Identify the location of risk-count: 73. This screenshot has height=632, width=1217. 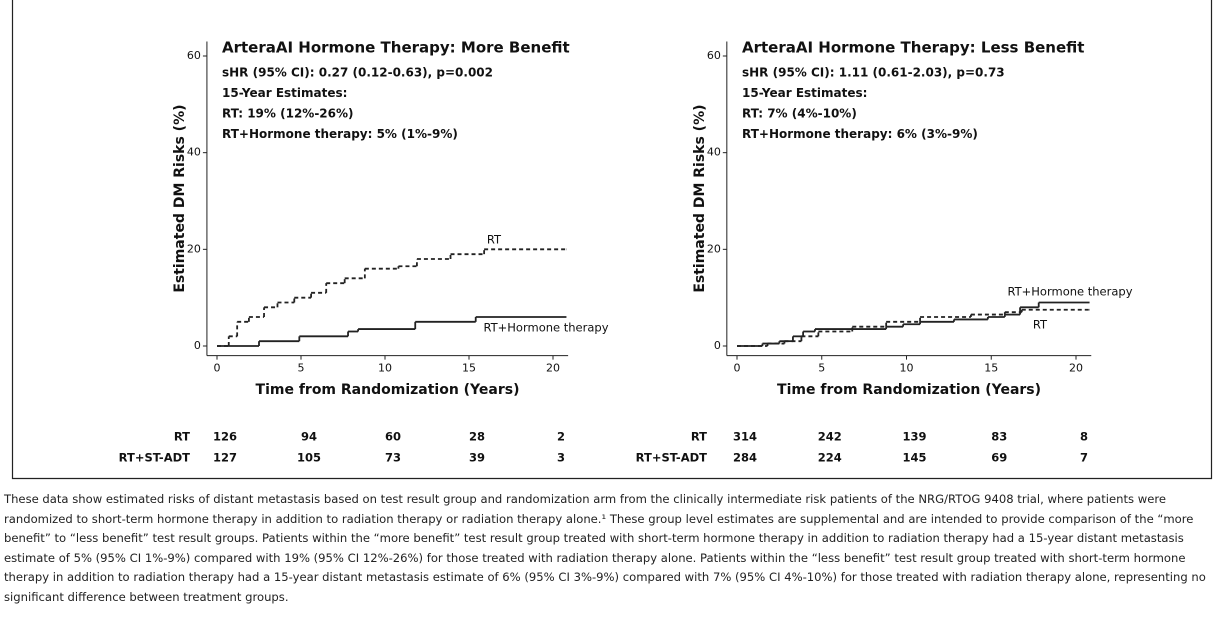
(393, 458).